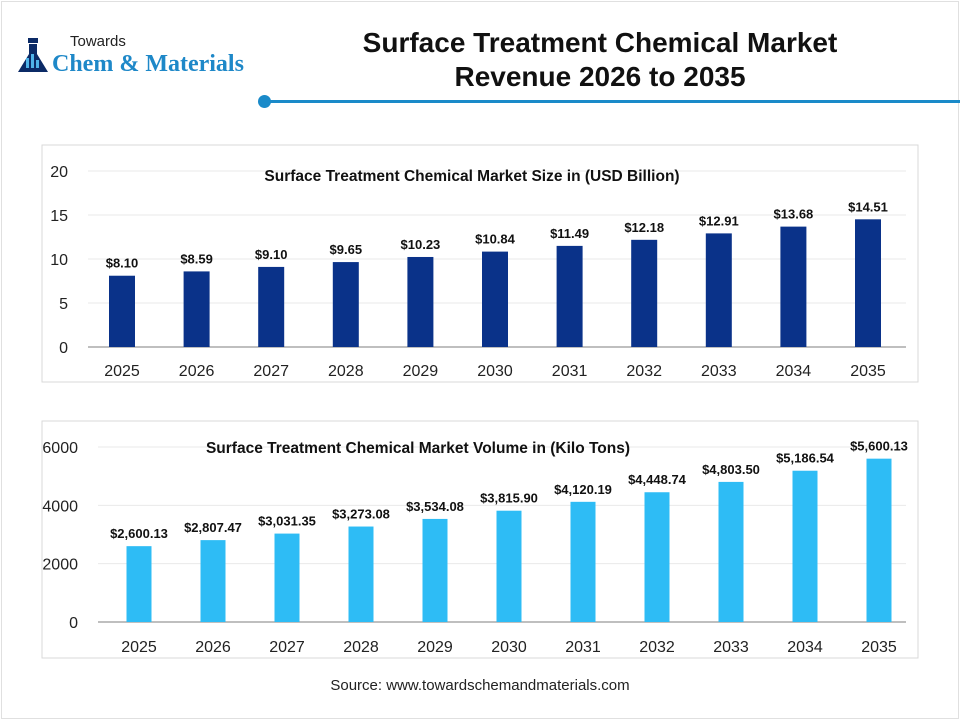 Image resolution: width=960 pixels, height=720 pixels. I want to click on data-label: $5,600.13, so click(879, 446).